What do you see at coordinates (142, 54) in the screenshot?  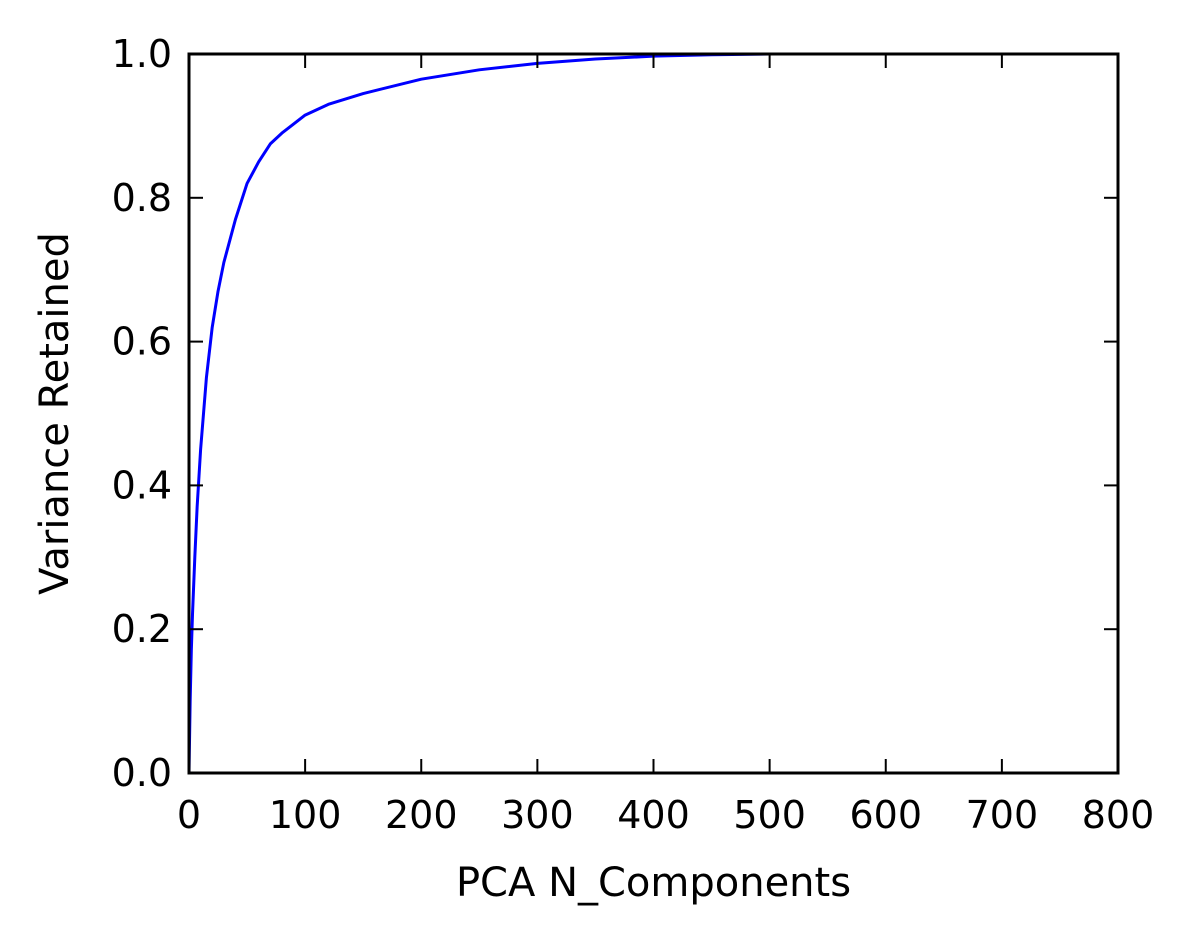 I see `y-tick-label-5: 1.0` at bounding box center [142, 54].